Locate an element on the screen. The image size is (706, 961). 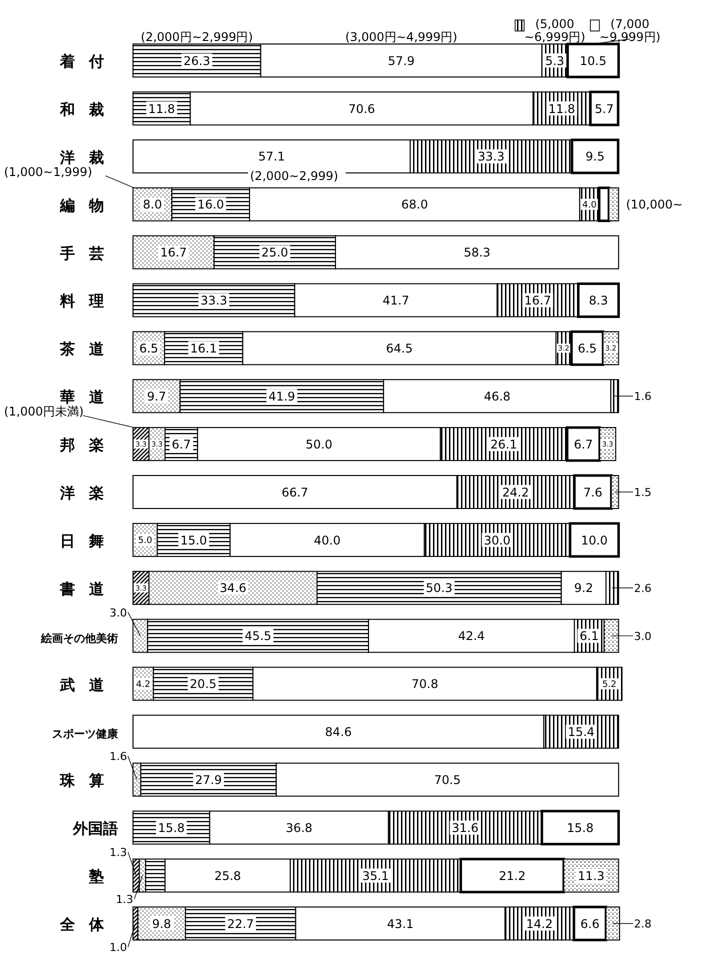
y-tick-label: 書道 is located at coordinates (88, 589).